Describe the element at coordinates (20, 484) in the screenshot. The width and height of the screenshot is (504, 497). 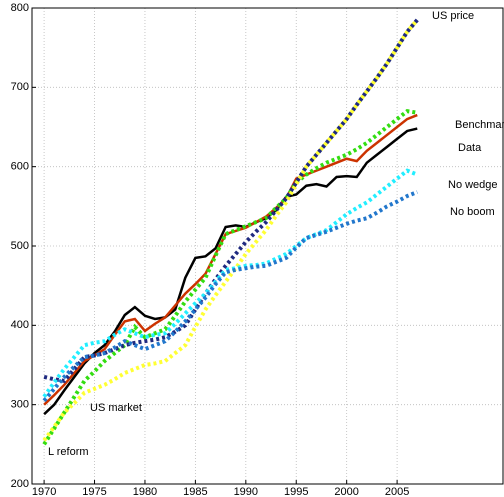
I see `y-tick-label: 200` at that location.